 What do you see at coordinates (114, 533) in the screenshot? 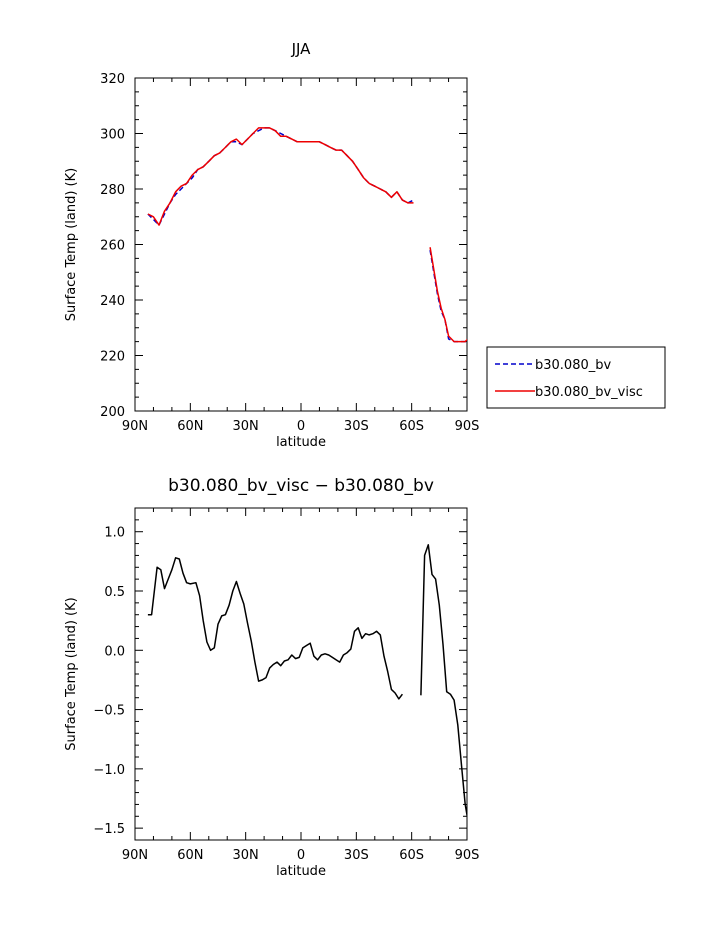
I see `y-tick-label: 1.0` at bounding box center [114, 533].